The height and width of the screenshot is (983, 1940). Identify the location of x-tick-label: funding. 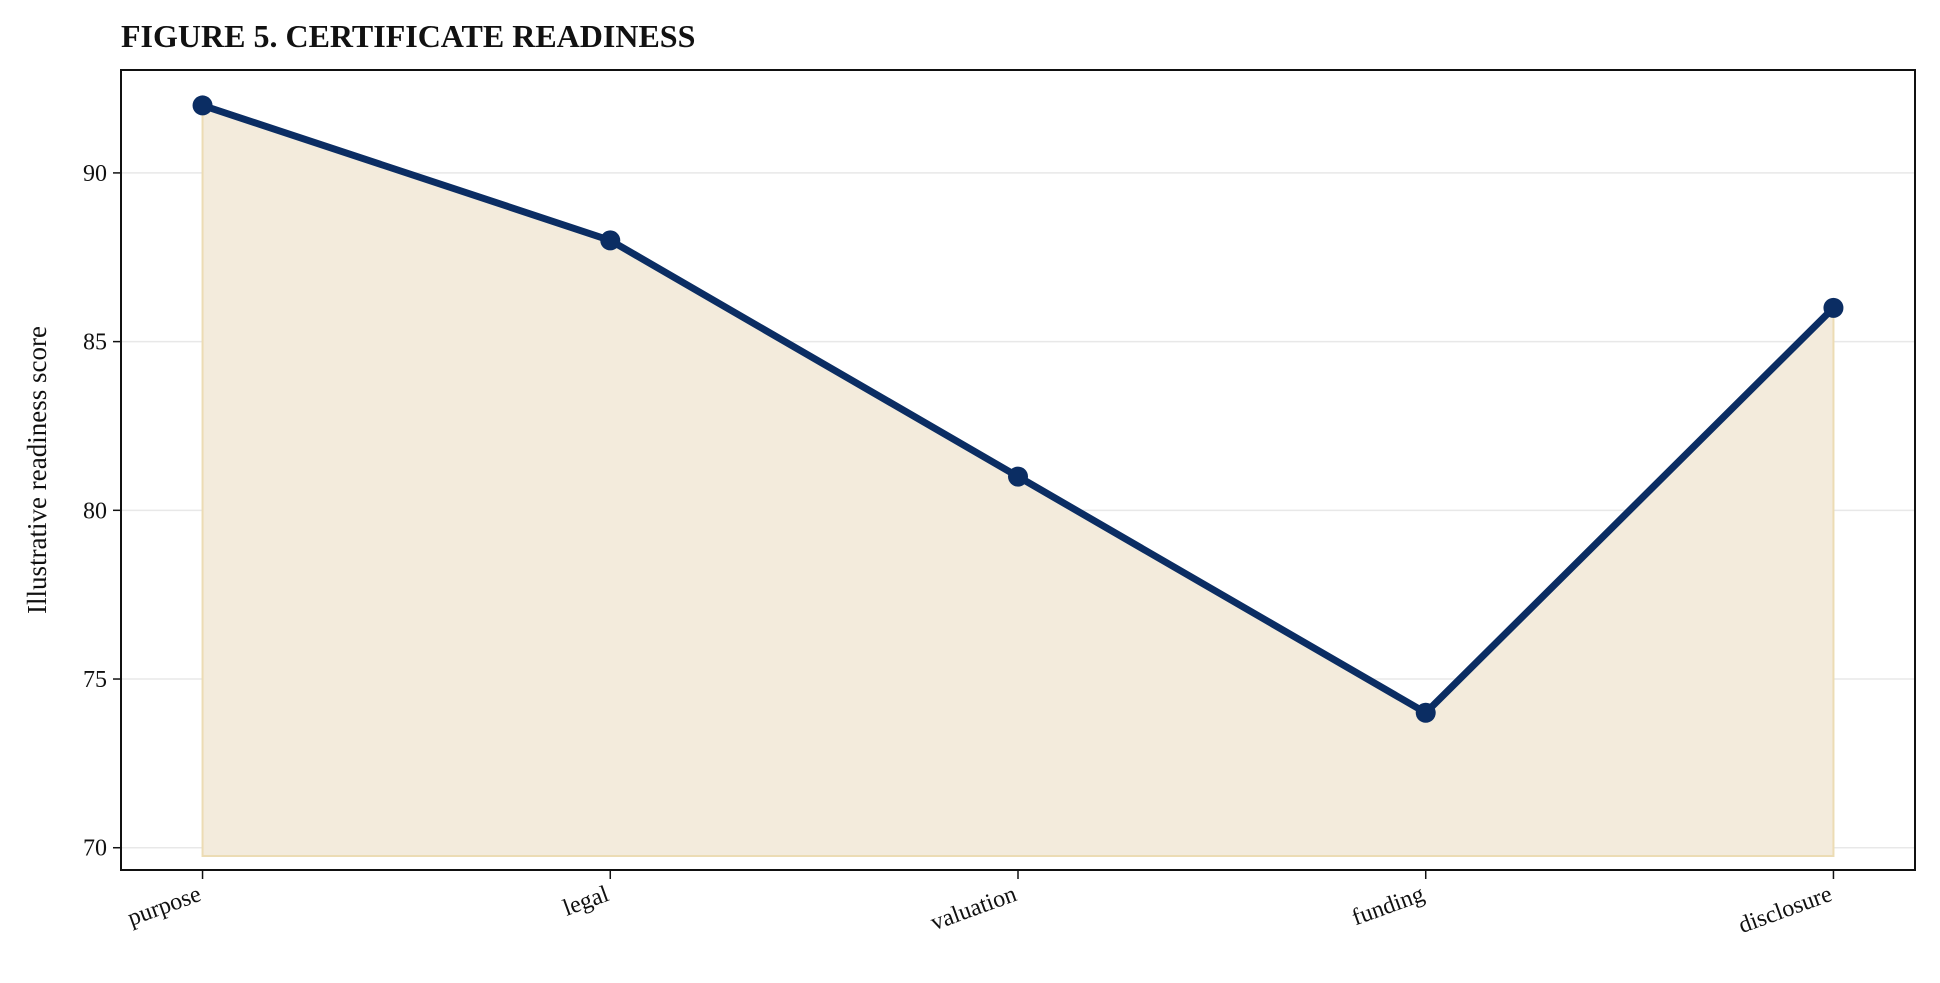
(1388, 906).